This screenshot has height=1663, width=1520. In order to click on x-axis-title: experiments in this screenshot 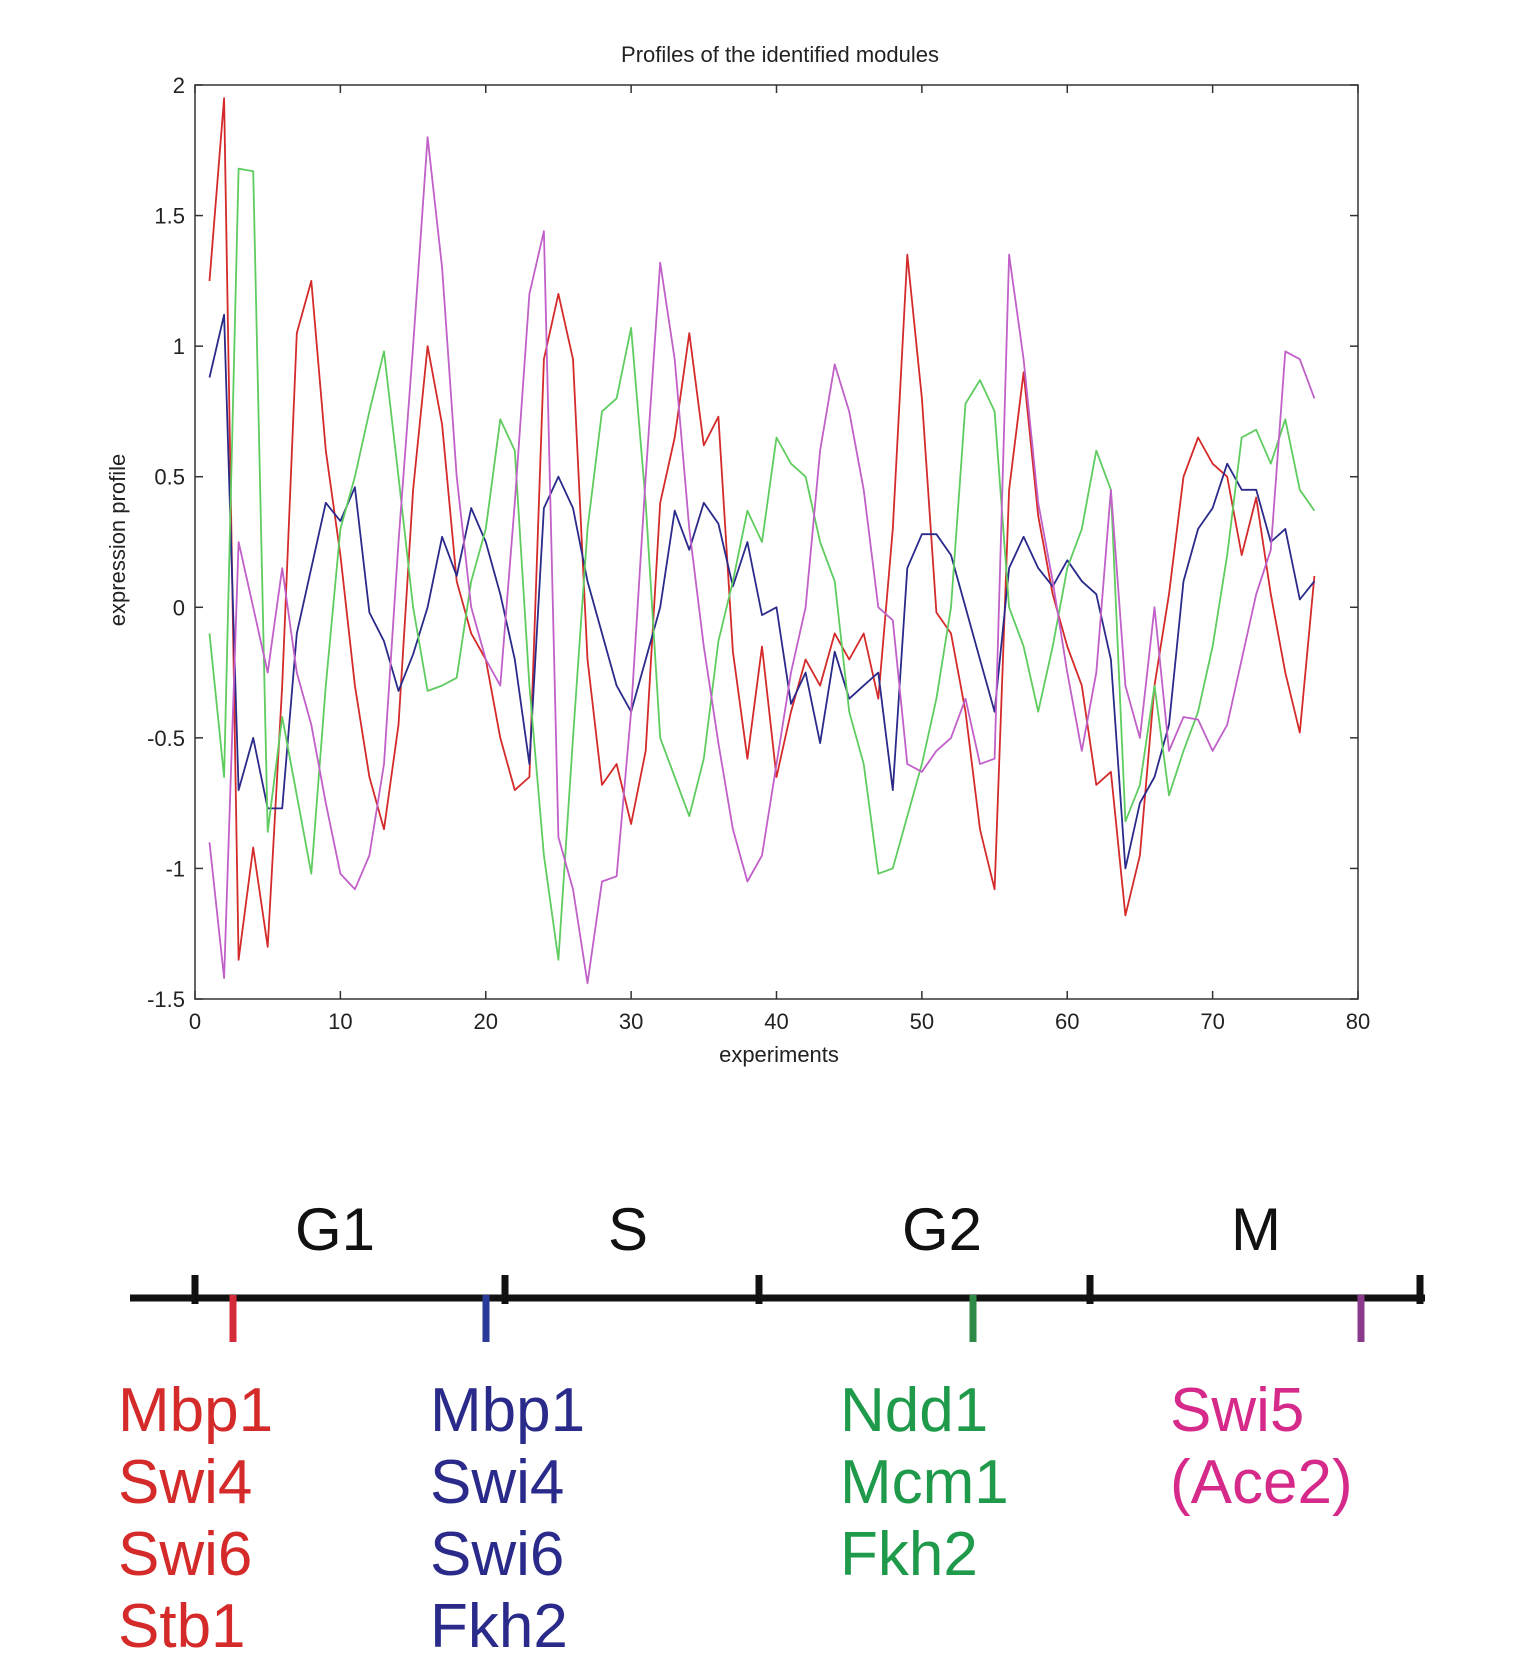, I will do `click(779, 1054)`.